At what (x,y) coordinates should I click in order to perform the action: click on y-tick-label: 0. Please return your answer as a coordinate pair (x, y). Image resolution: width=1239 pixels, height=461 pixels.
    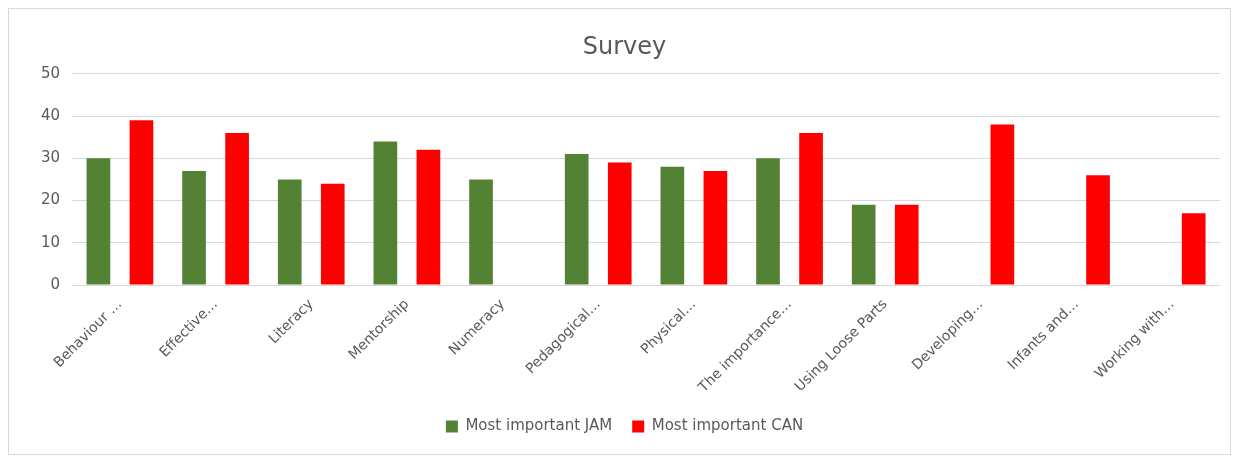
    Looking at the image, I should click on (55, 283).